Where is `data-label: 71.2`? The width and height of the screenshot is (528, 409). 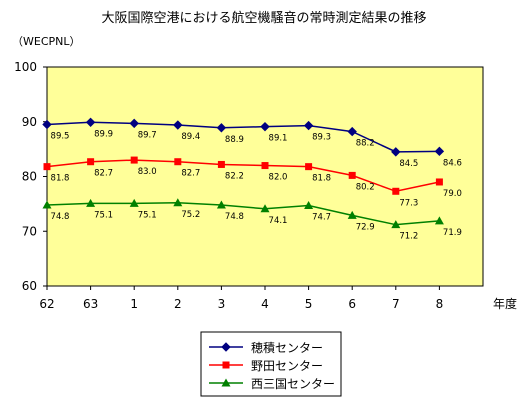 data-label: 71.2 is located at coordinates (408, 237).